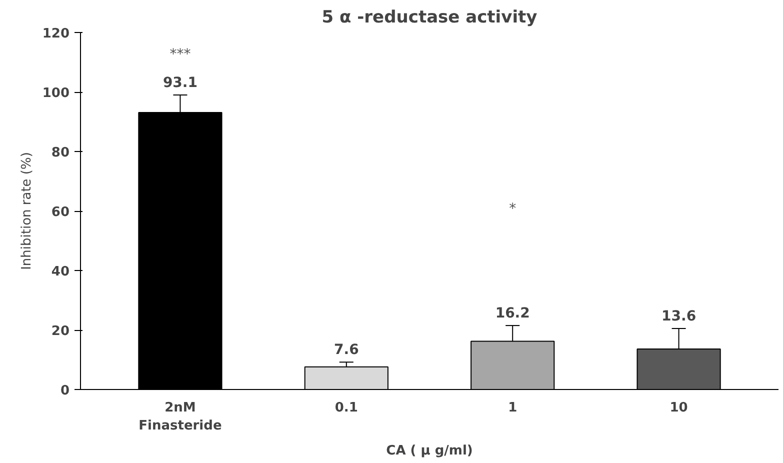 Image resolution: width=783 pixels, height=463 pixels. What do you see at coordinates (679, 316) in the screenshot?
I see `data-label: 13.6` at bounding box center [679, 316].